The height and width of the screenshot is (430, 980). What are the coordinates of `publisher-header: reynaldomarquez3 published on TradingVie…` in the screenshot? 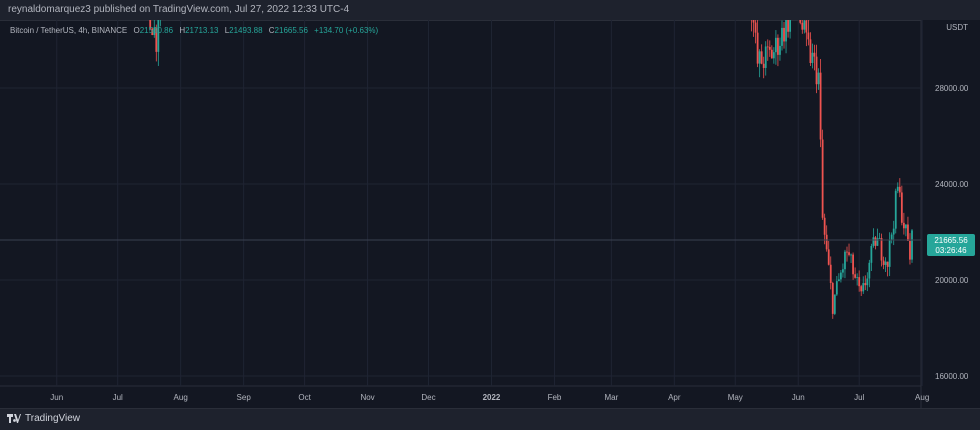 It's located at (490, 10).